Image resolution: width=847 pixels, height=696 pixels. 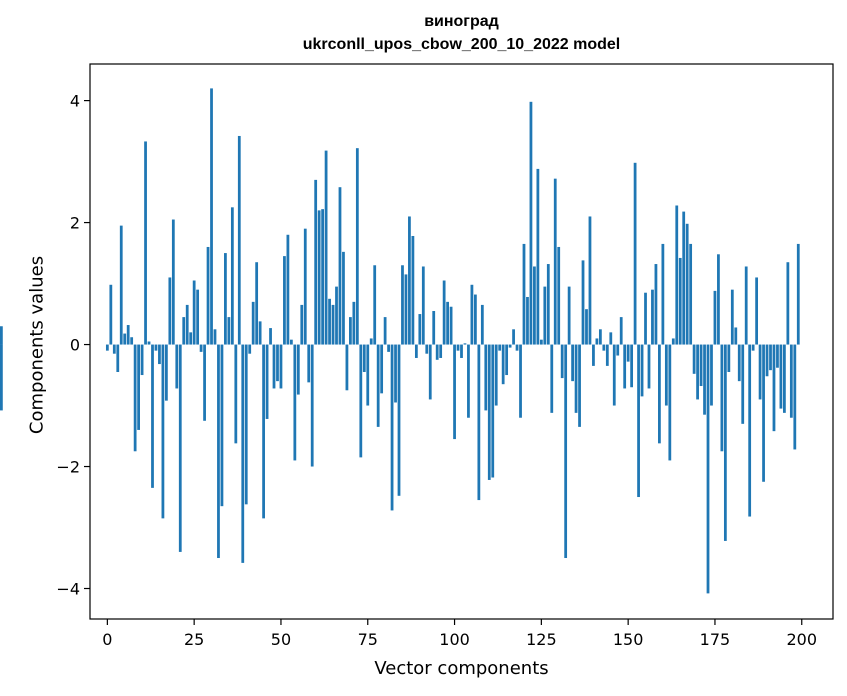 What do you see at coordinates (461, 44) in the screenshot?
I see `chart-subtitle: ukrconll_upos_cbow_200_10_2022 model` at bounding box center [461, 44].